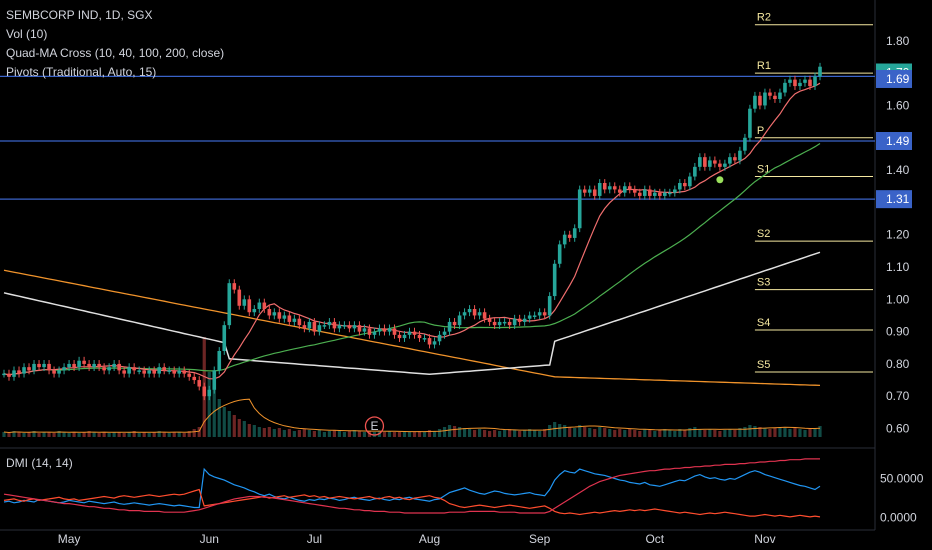  What do you see at coordinates (81, 72) in the screenshot?
I see `pivots-indicator-label: Pivots (Traditional, Auto, 15)` at bounding box center [81, 72].